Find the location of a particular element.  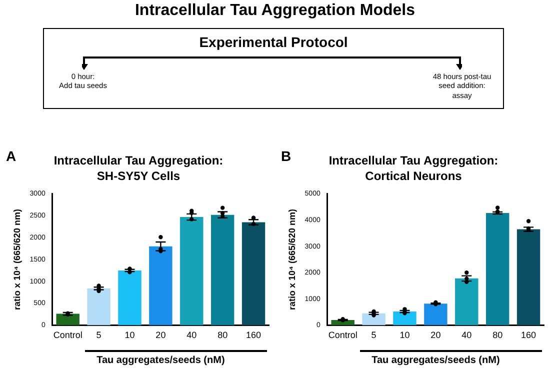

chart-subtitle: SH-SY5Y Cells is located at coordinates (138, 175).